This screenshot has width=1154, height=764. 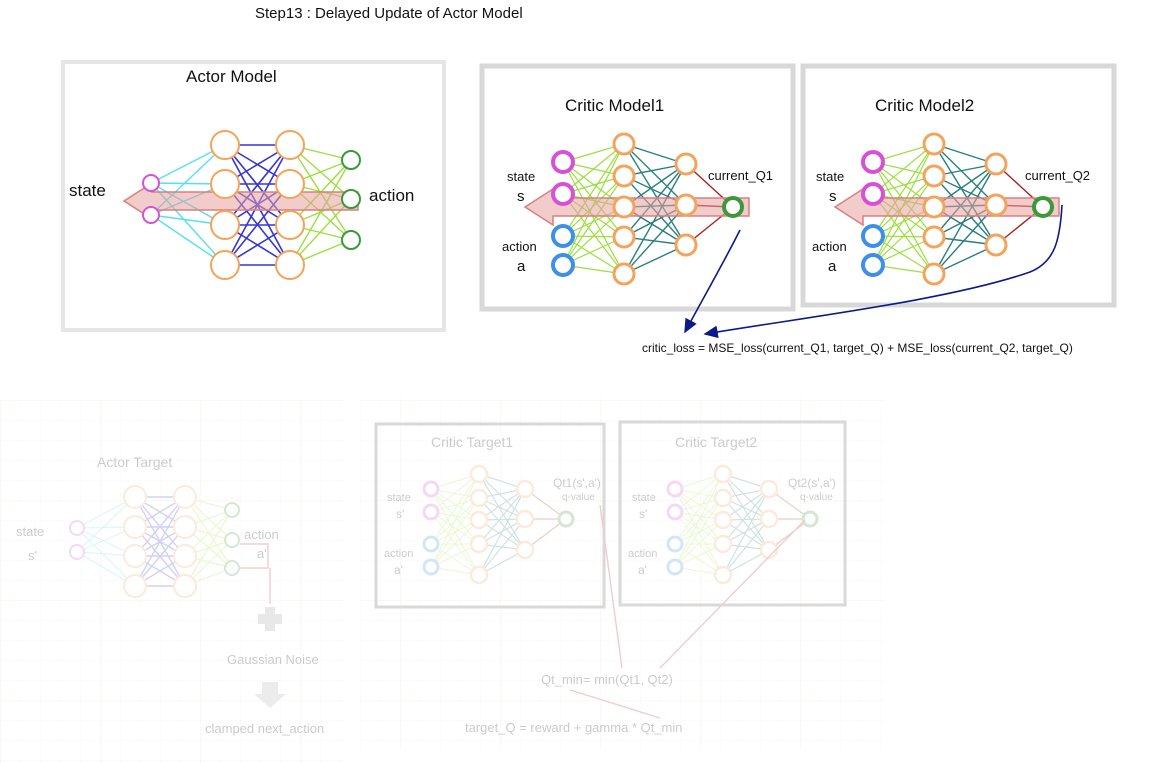 What do you see at coordinates (716, 442) in the screenshot?
I see `critic-target2-title: Critic Target2` at bounding box center [716, 442].